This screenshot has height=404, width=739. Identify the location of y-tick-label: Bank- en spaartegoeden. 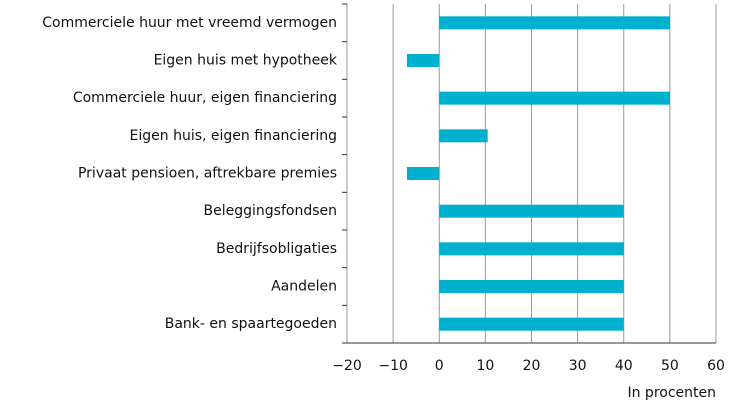
(251, 324).